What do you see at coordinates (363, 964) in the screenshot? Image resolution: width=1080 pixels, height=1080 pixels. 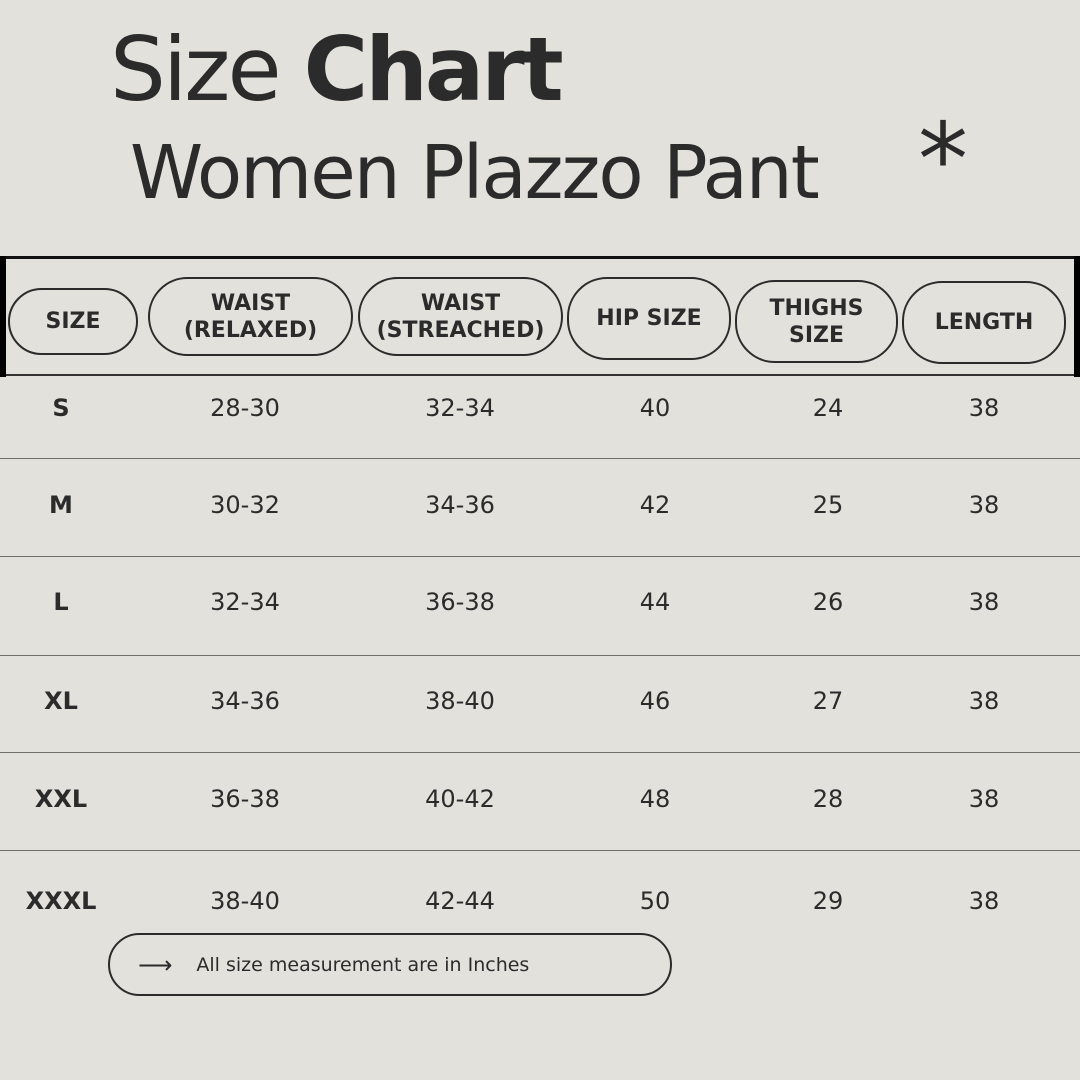 I see `units-note-text: All size measurement are in Inches` at bounding box center [363, 964].